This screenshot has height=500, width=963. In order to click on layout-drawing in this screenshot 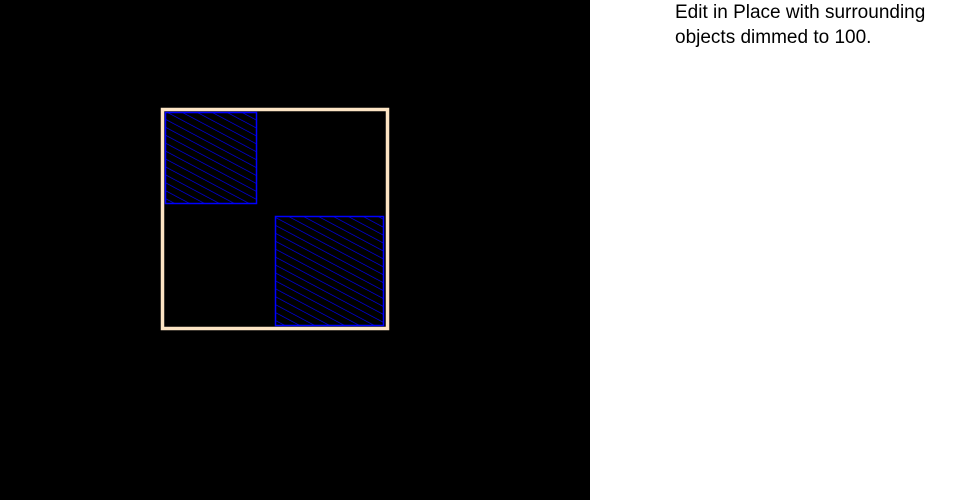, I will do `click(275, 219)`.